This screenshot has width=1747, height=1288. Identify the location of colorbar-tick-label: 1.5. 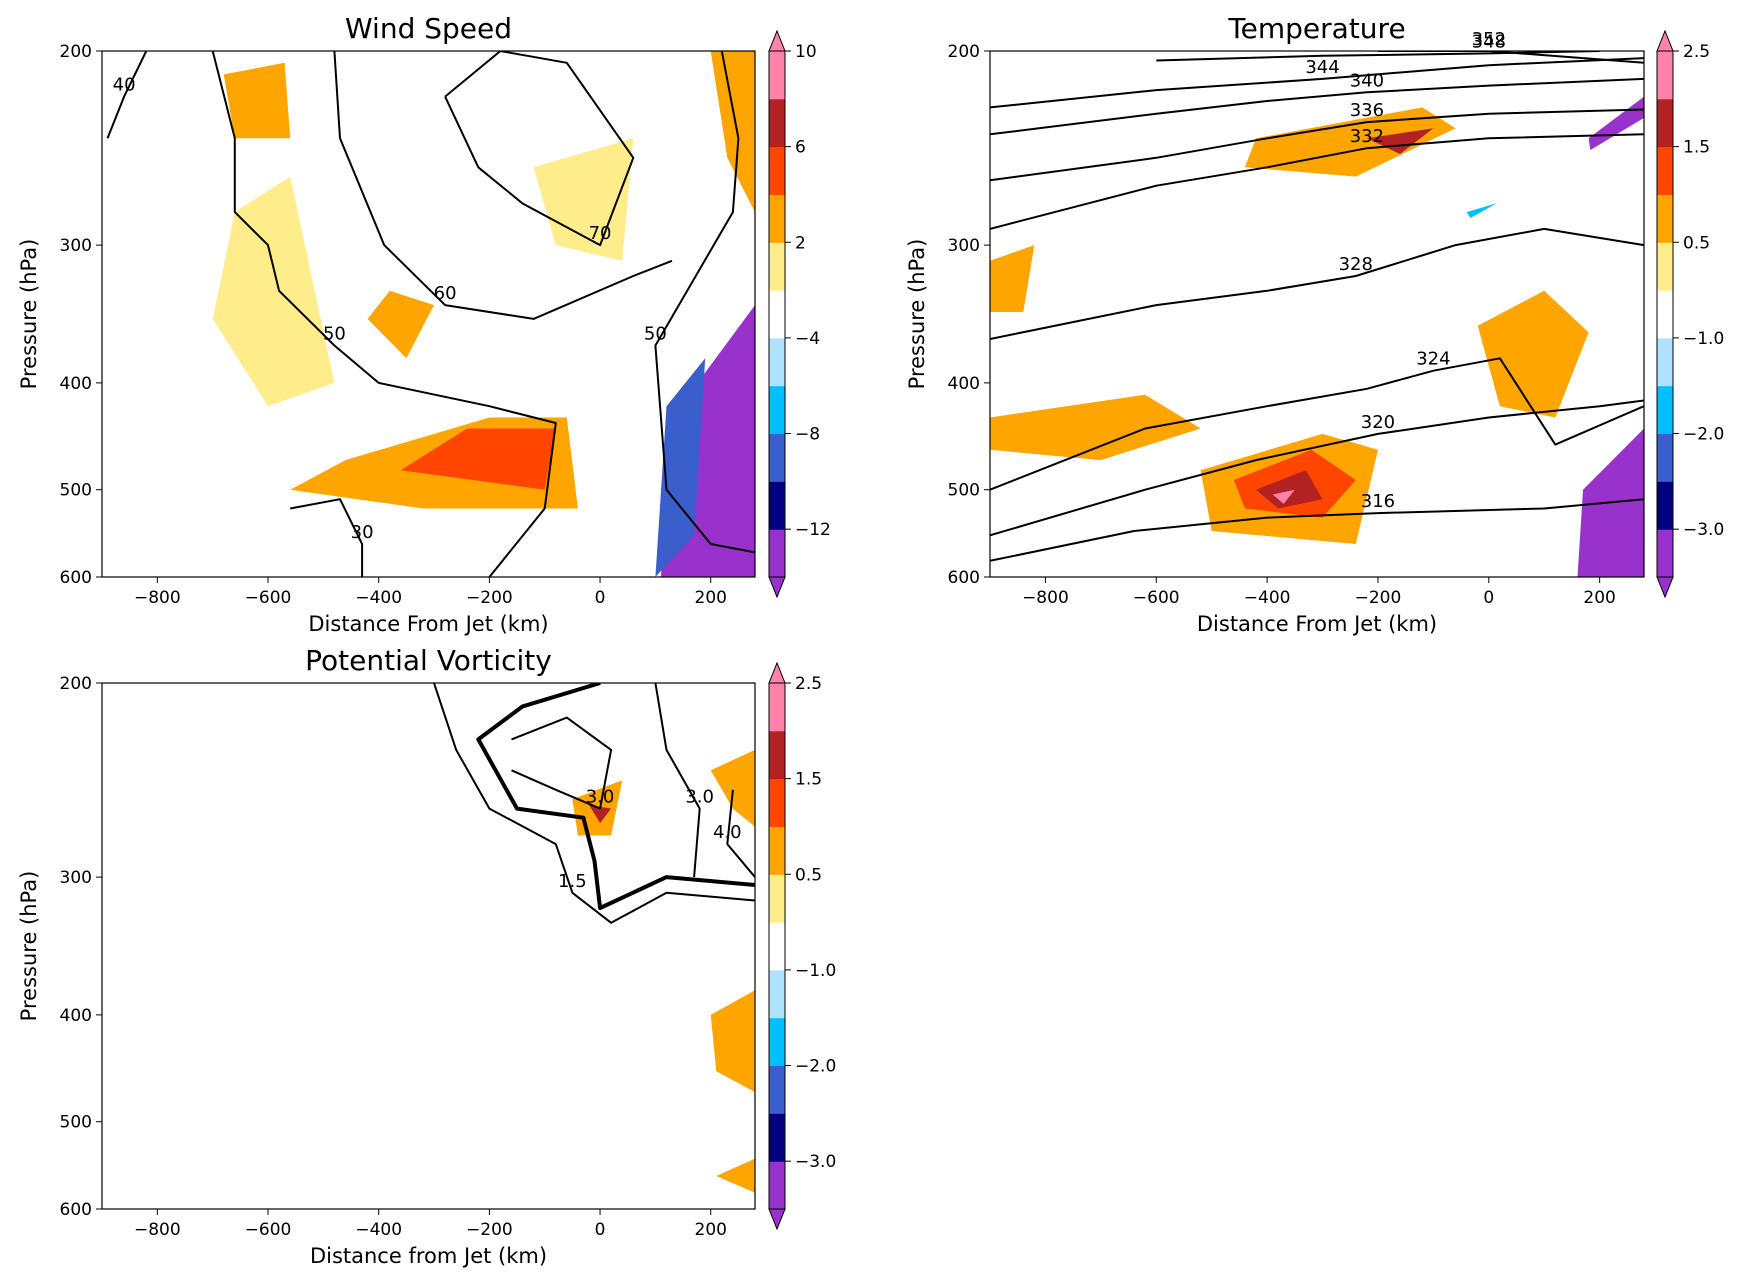
(808, 780).